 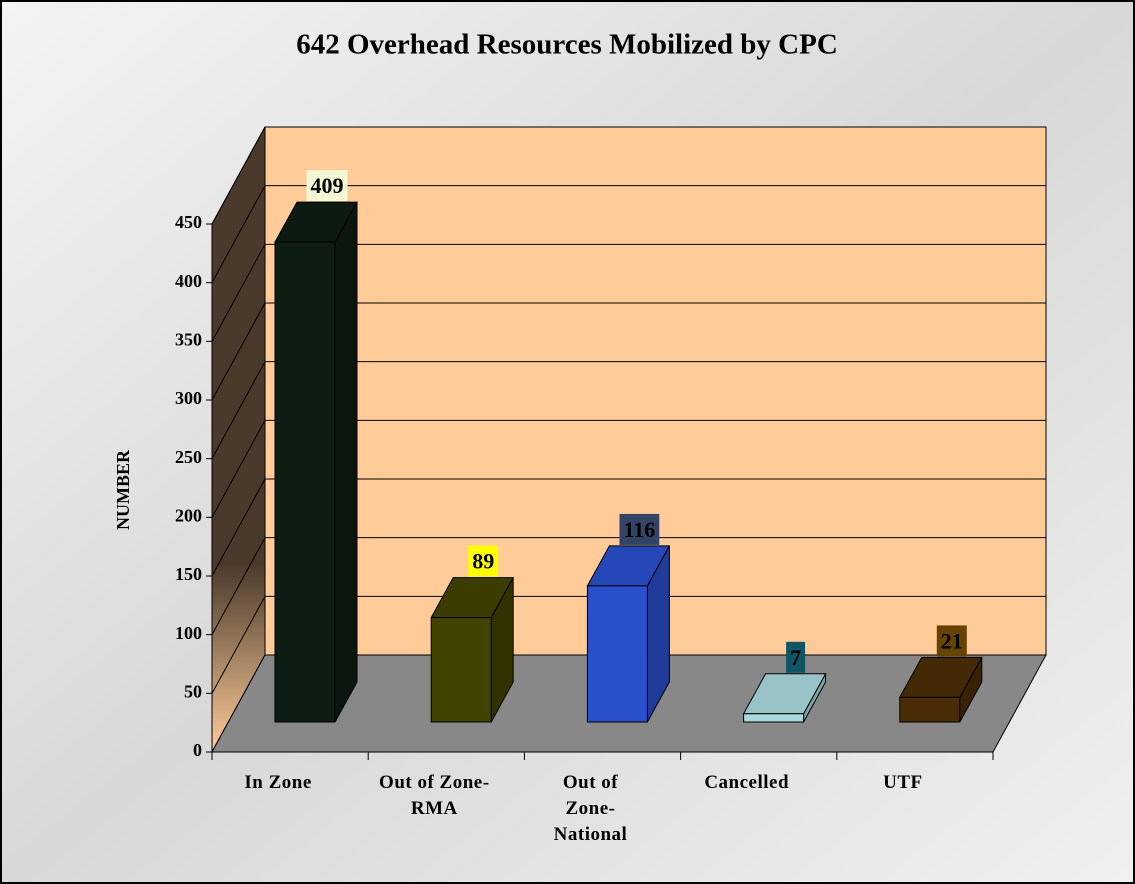 What do you see at coordinates (188, 398) in the screenshot?
I see `y-tick-label: 300` at bounding box center [188, 398].